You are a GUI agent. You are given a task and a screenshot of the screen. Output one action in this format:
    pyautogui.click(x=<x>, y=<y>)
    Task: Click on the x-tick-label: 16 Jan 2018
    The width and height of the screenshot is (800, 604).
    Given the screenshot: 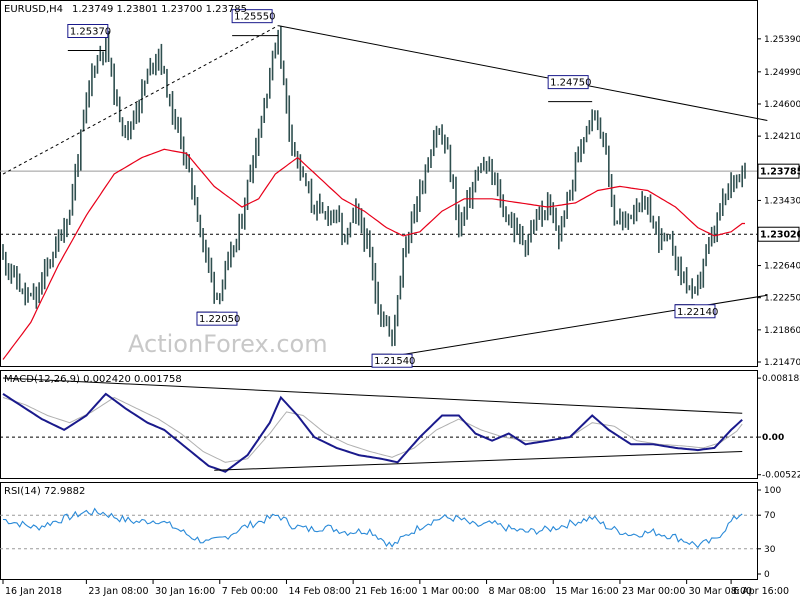 What is the action you would take?
    pyautogui.click(x=33, y=591)
    